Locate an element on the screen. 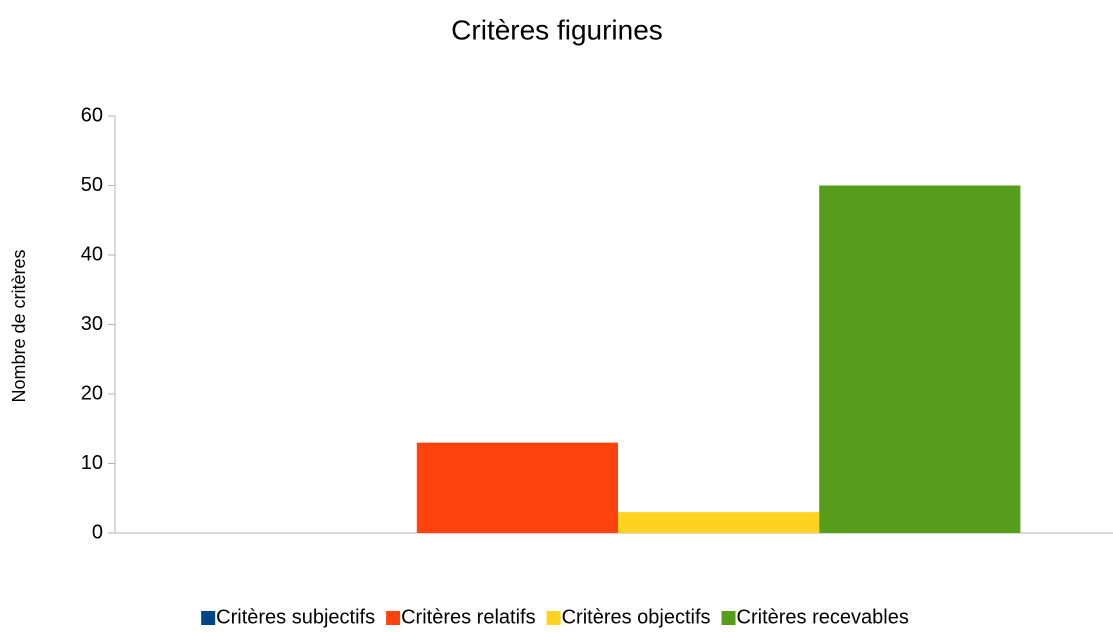 This screenshot has width=1113, height=632. legend-label: Critères recevables is located at coordinates (823, 617).